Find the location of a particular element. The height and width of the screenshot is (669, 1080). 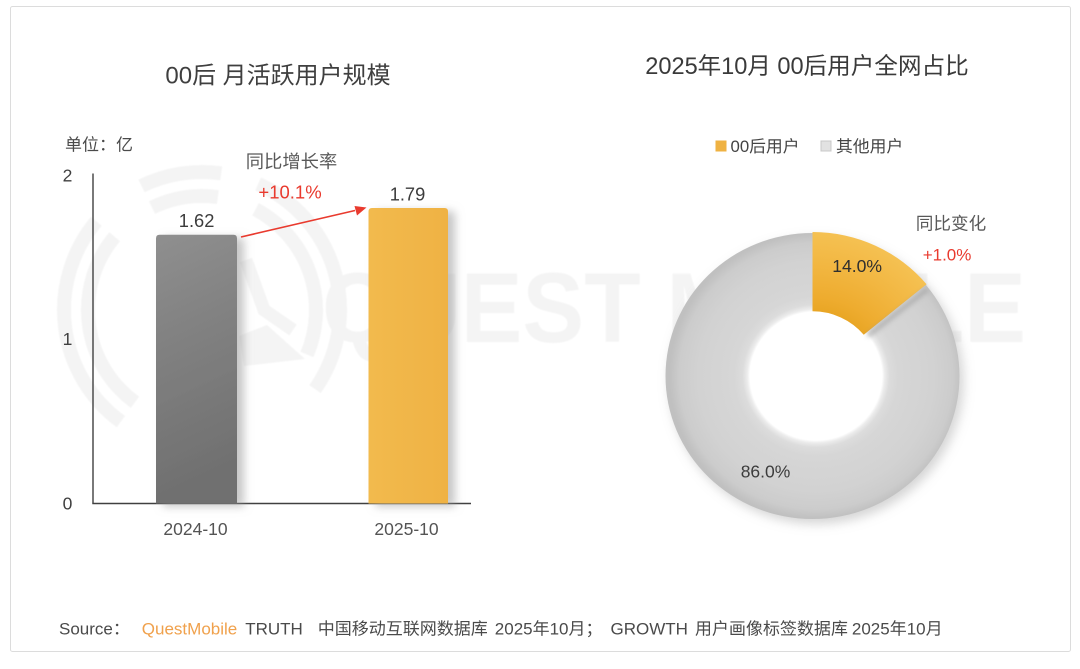

svg-text: +1.0% is located at coordinates (947, 254).